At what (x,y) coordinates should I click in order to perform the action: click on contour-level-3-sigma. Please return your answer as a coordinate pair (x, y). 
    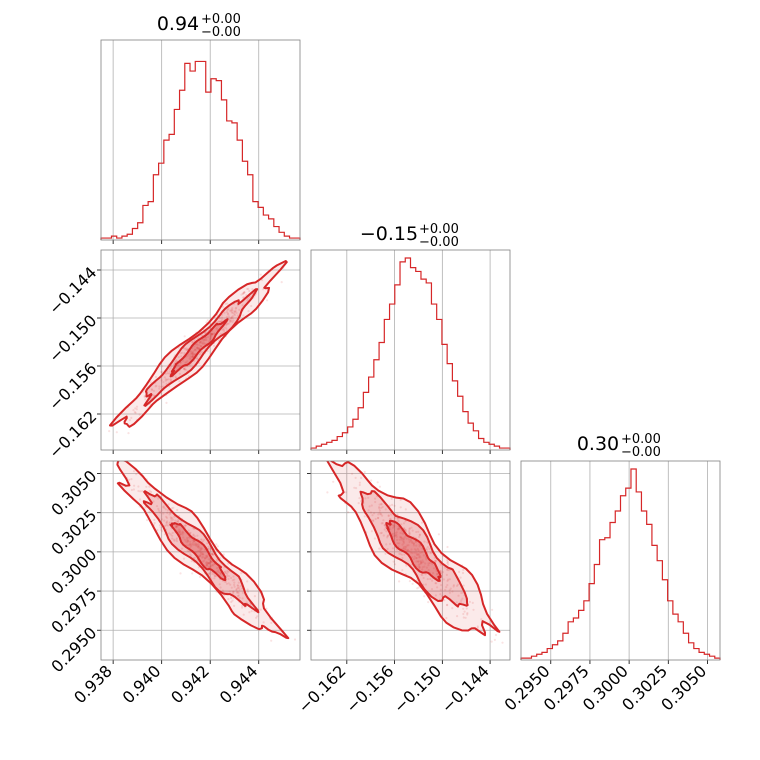
    Looking at the image, I should click on (198, 343).